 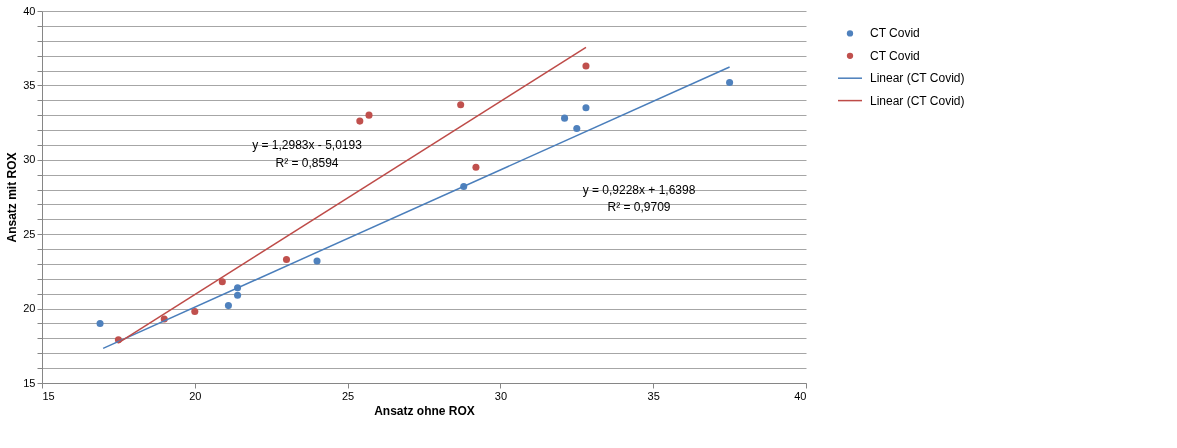 What do you see at coordinates (800, 395) in the screenshot?
I see `x-tick-label: 40` at bounding box center [800, 395].